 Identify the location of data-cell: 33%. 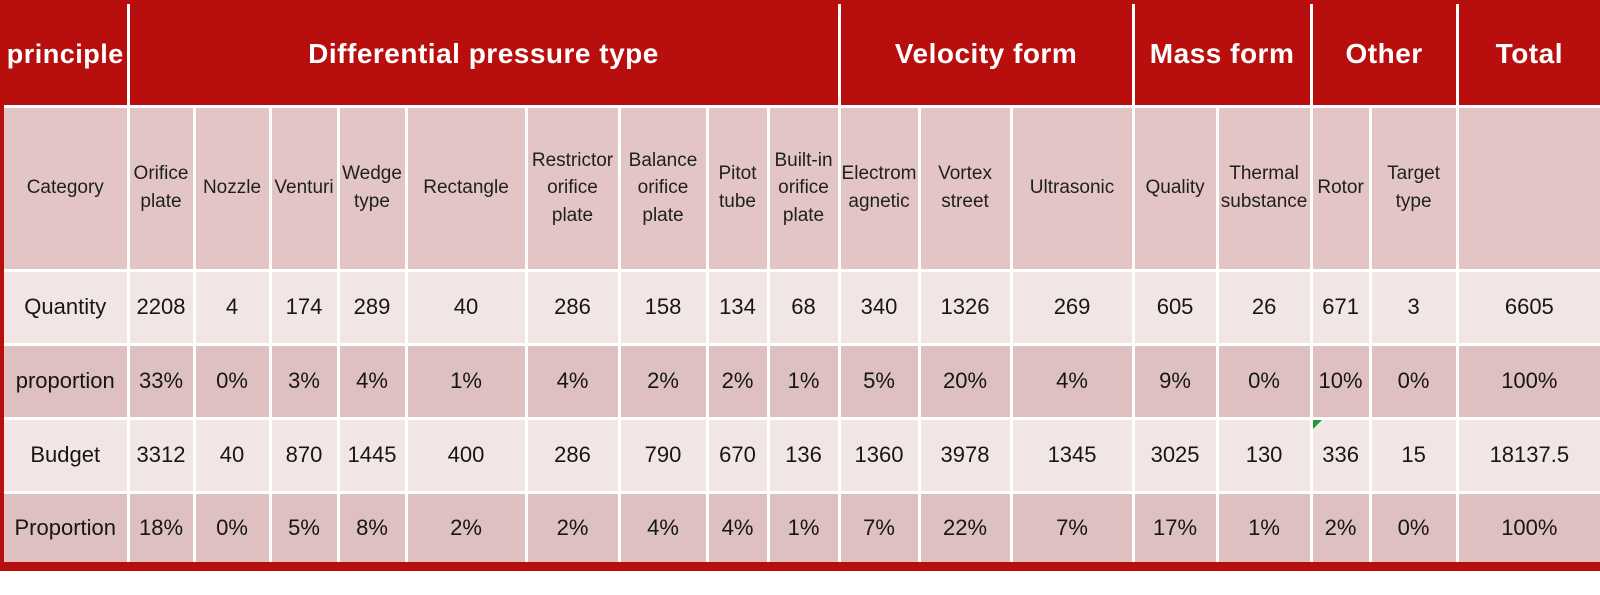
(161, 381).